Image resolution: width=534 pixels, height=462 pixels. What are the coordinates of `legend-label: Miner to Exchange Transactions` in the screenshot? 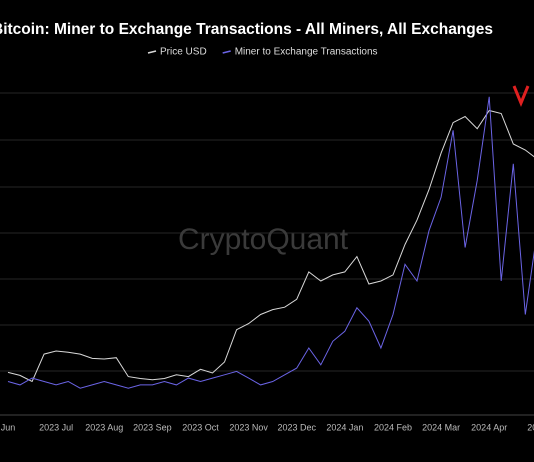 It's located at (306, 52).